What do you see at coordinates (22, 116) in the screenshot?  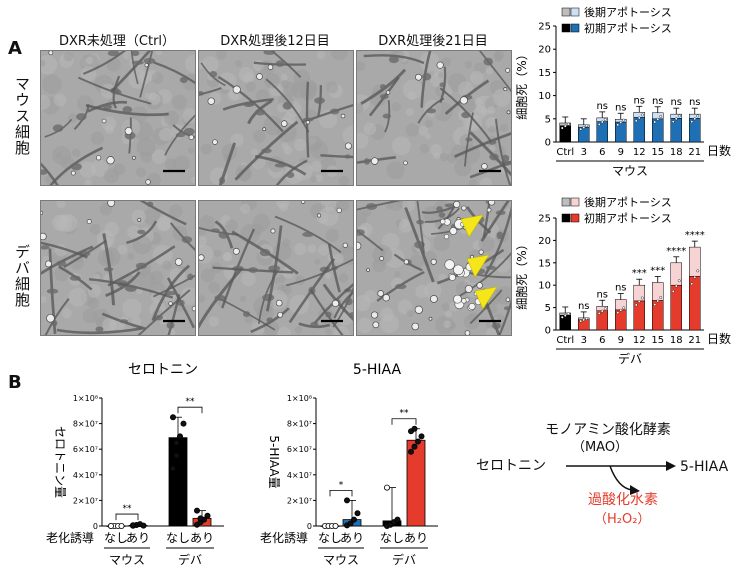 I see `row-header-mouse: マウス細胞` at bounding box center [22, 116].